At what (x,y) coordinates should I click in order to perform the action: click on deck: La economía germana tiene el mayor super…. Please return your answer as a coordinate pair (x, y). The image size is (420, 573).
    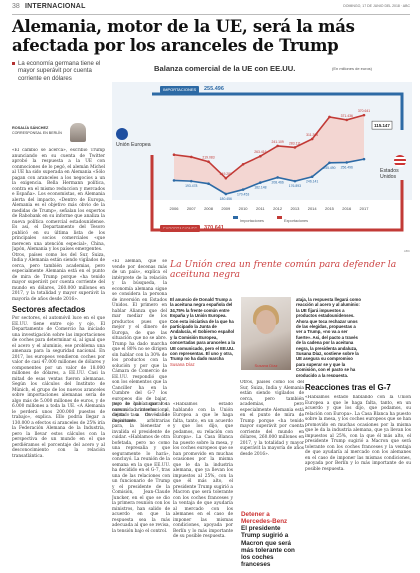
    Looking at the image, I should click on (61, 73).